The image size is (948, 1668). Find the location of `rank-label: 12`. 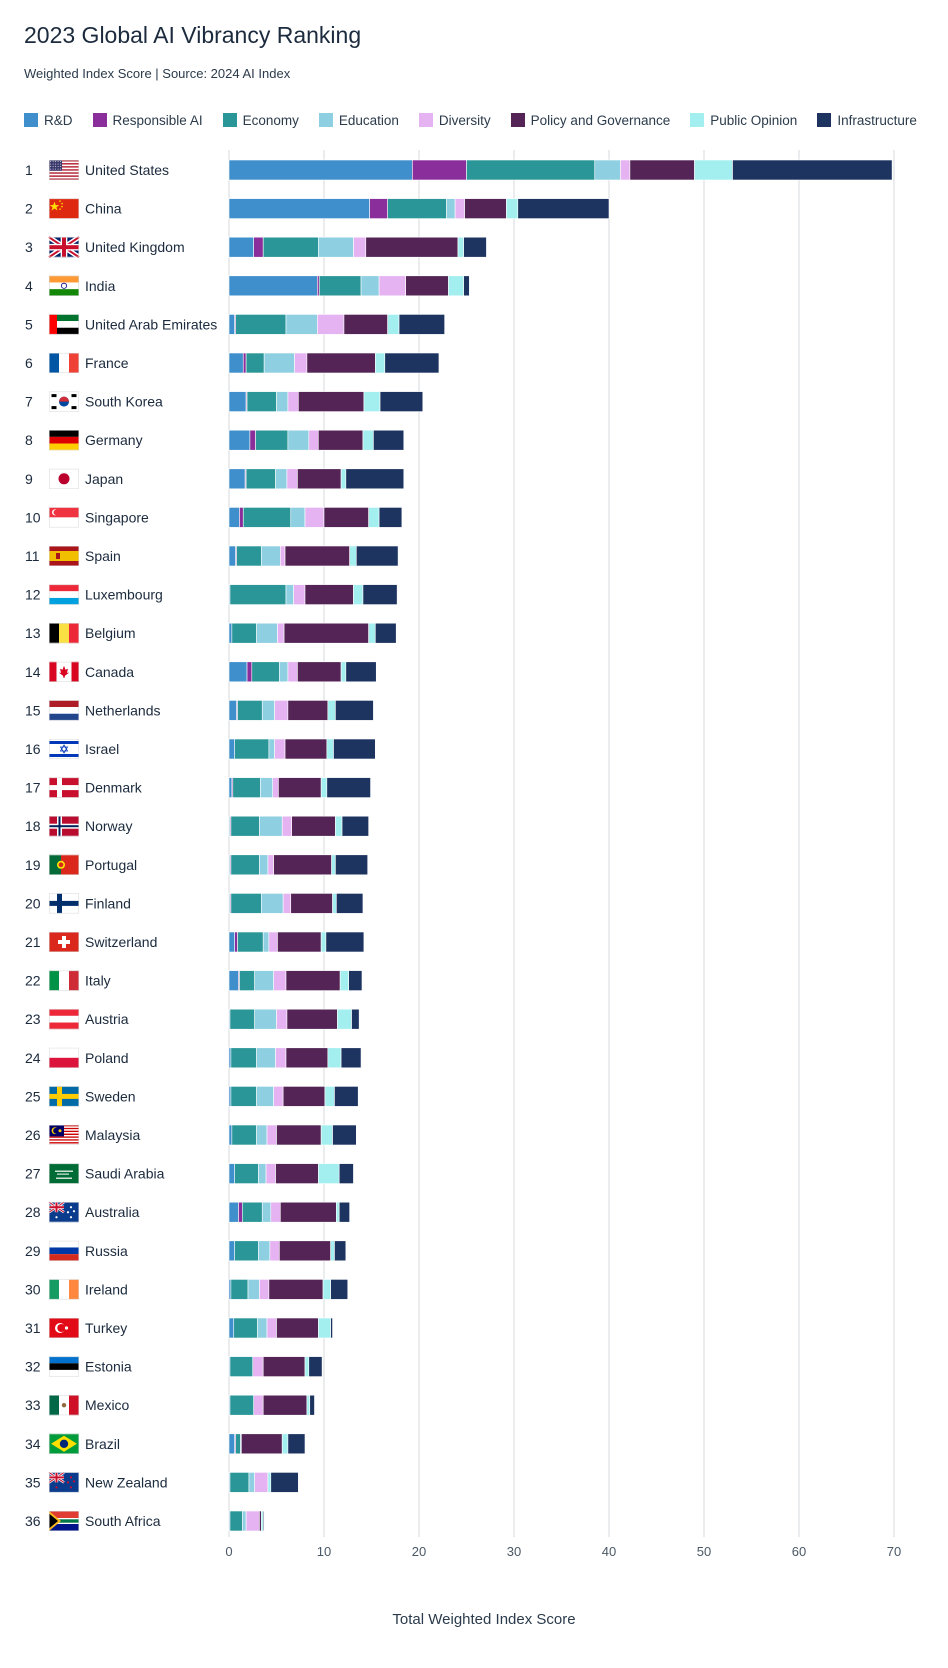

rank-label: 12 is located at coordinates (33, 595).